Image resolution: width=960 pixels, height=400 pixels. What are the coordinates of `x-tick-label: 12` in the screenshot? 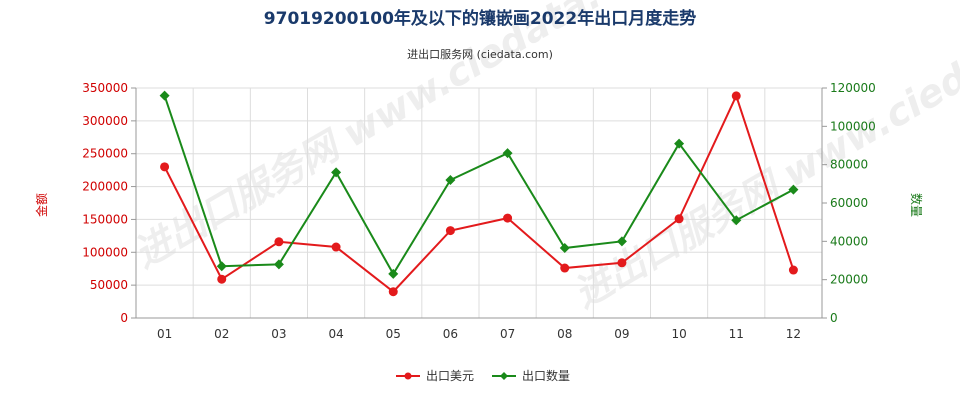 It's located at (793, 334).